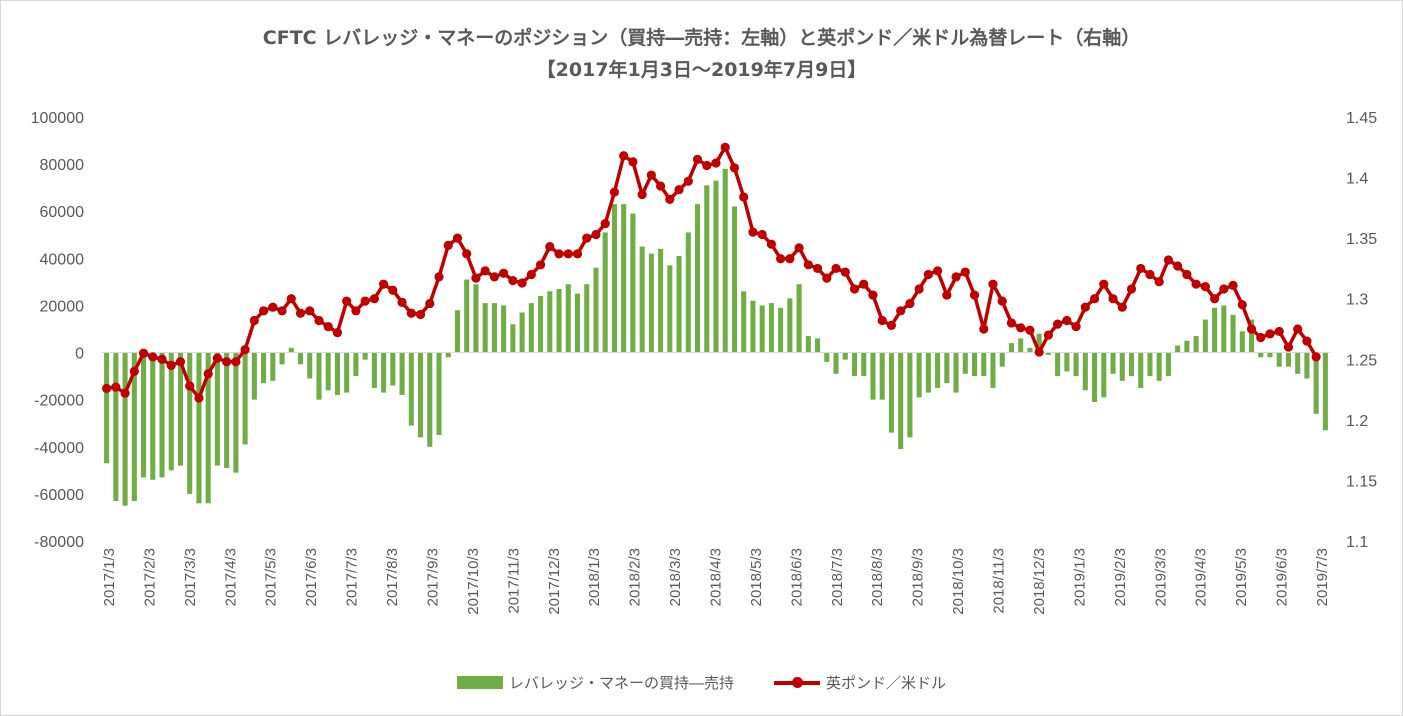 The image size is (1403, 716). What do you see at coordinates (918, 577) in the screenshot?
I see `x-tick-label: 2018/9/3` at bounding box center [918, 577].